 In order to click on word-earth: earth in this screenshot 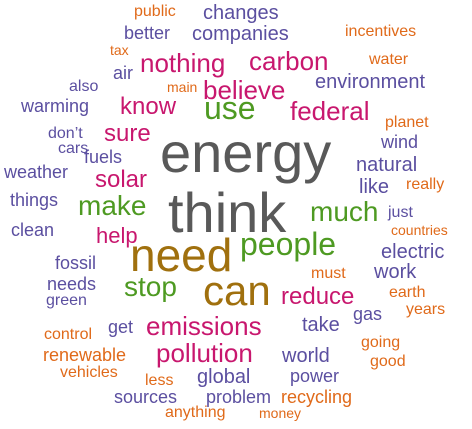, I will do `click(407, 292)`.